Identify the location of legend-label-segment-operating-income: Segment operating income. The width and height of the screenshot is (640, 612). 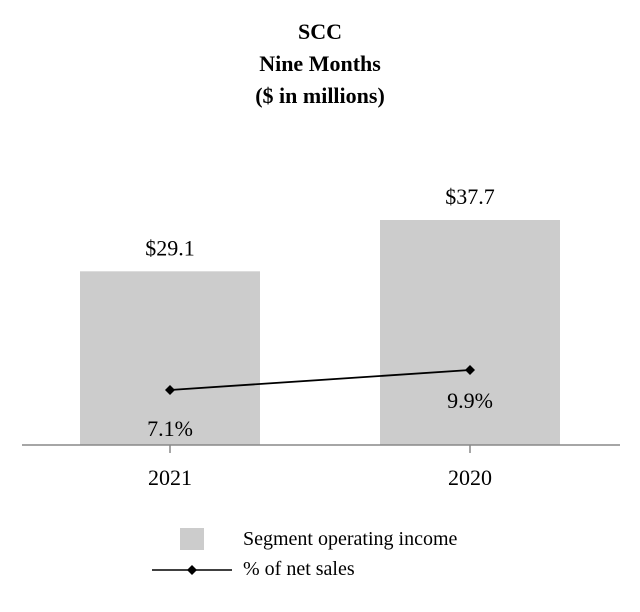
(350, 539).